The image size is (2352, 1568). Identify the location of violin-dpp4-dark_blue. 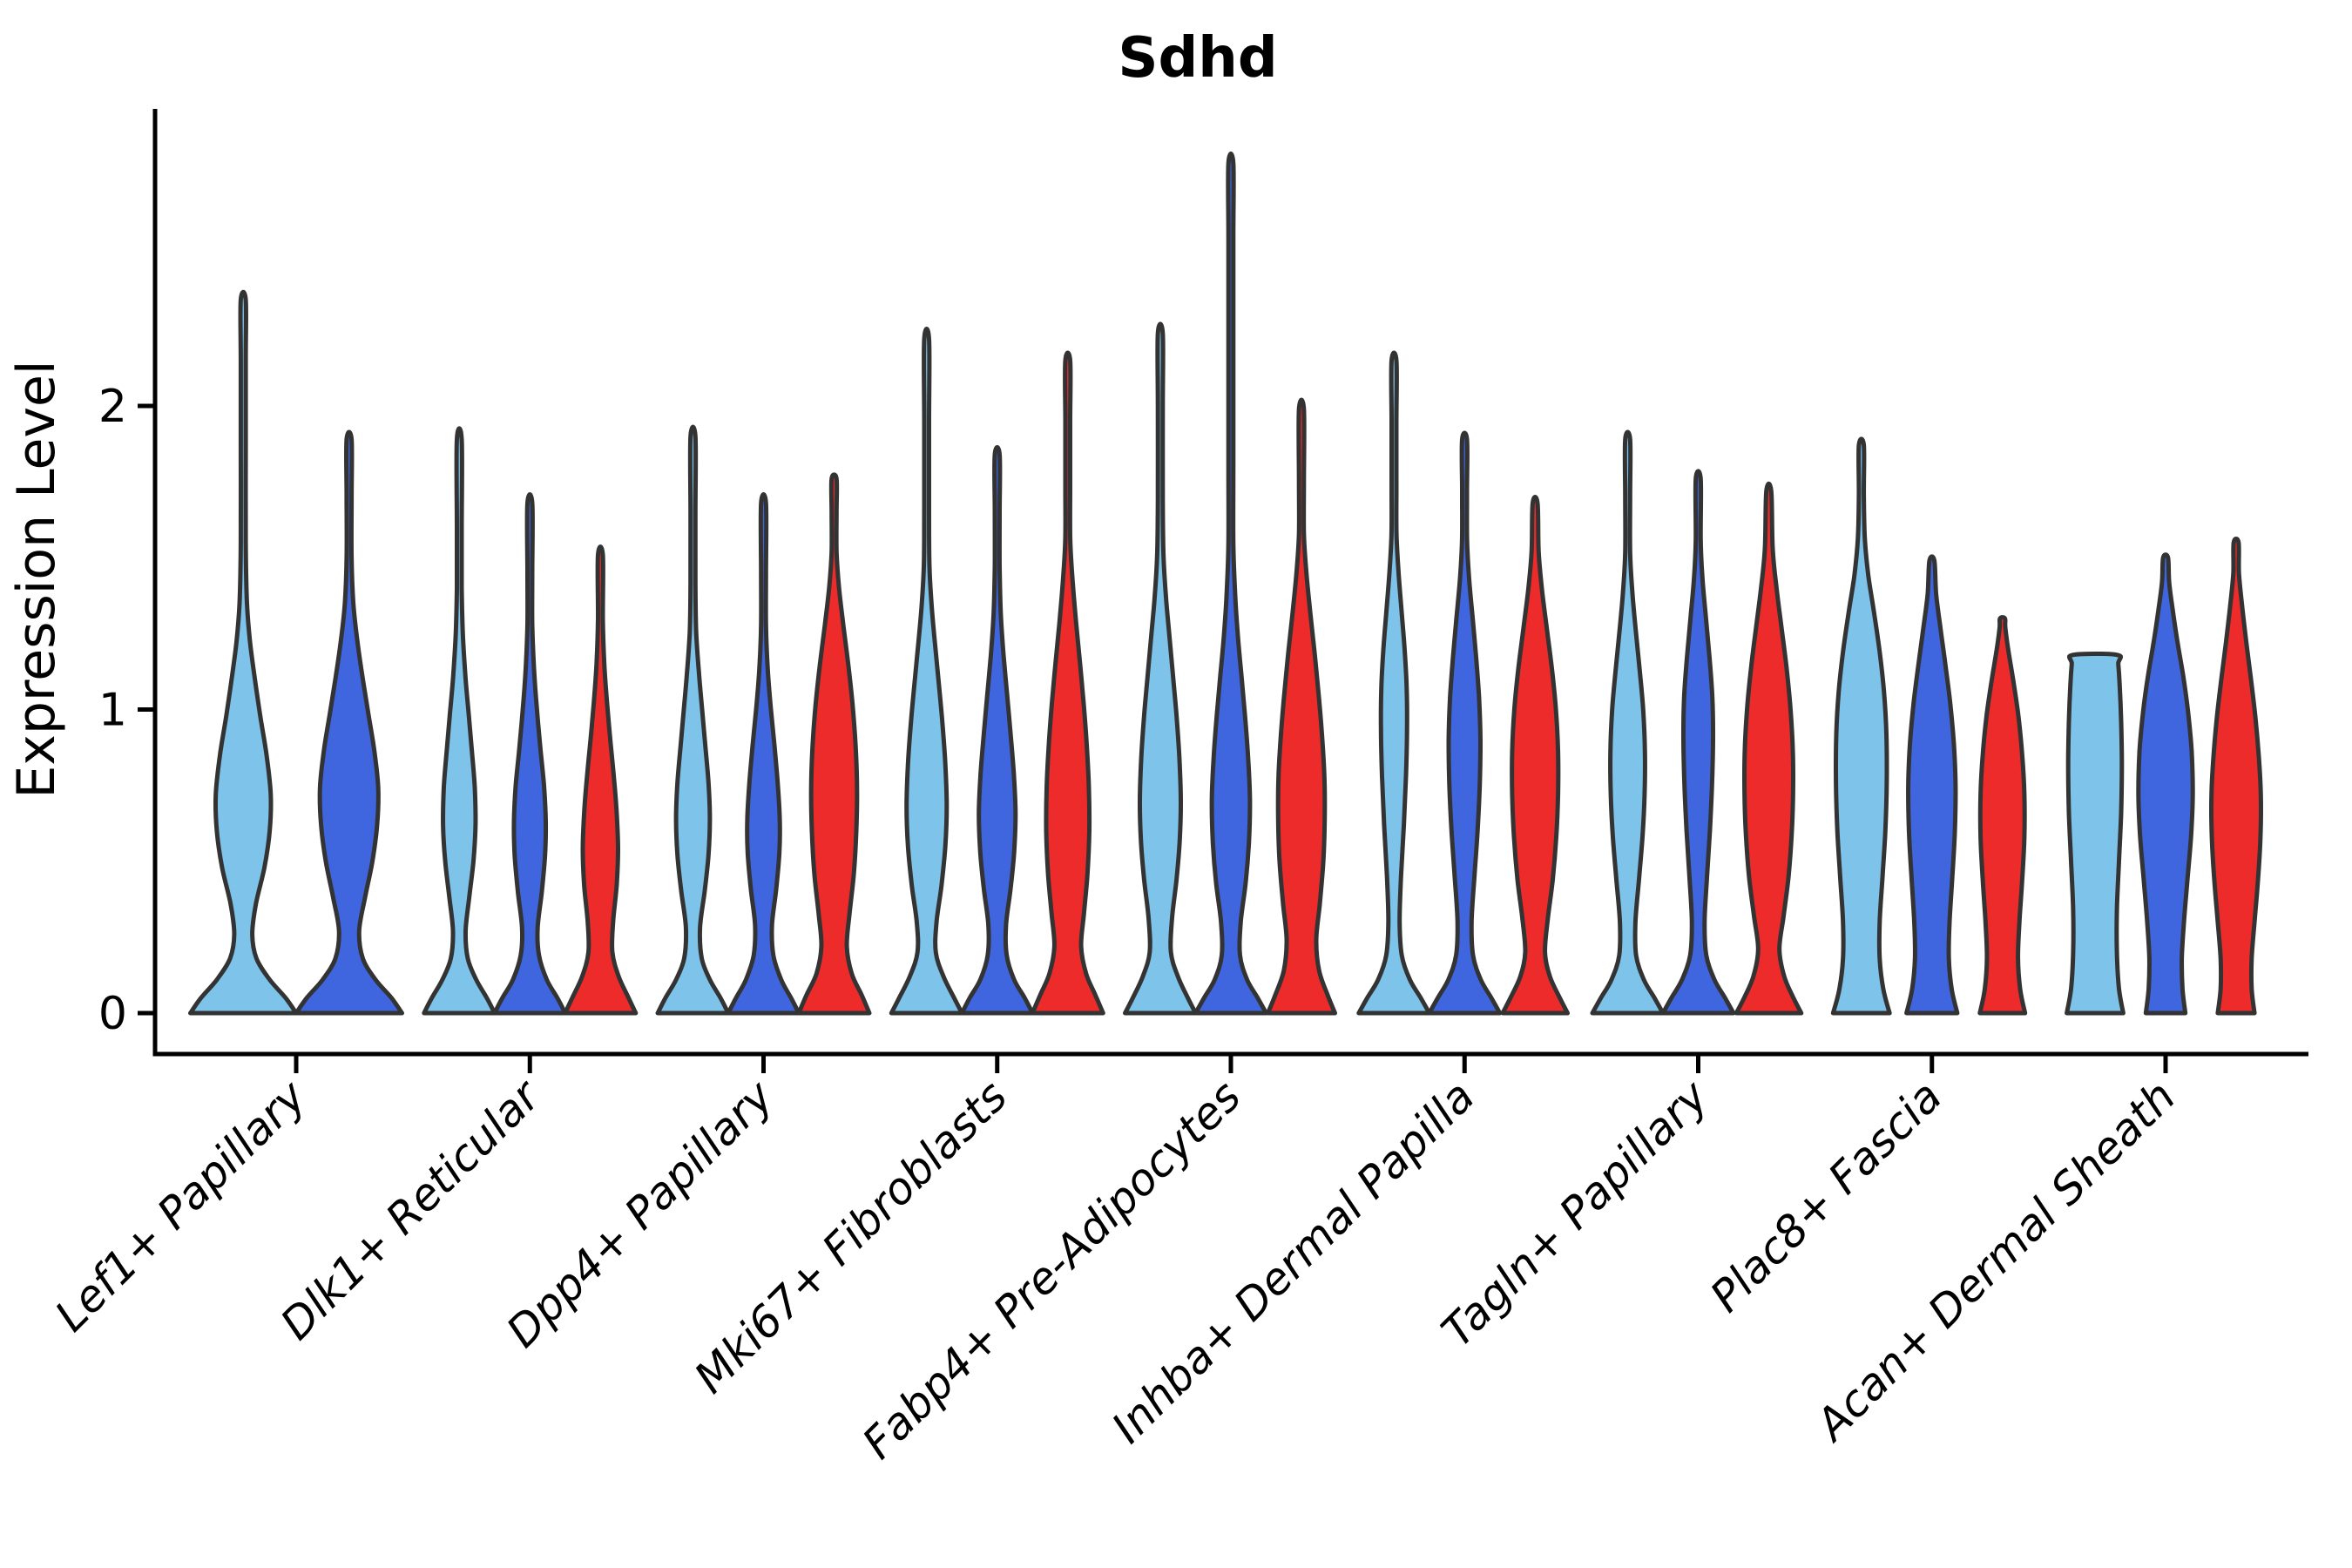
(763, 754).